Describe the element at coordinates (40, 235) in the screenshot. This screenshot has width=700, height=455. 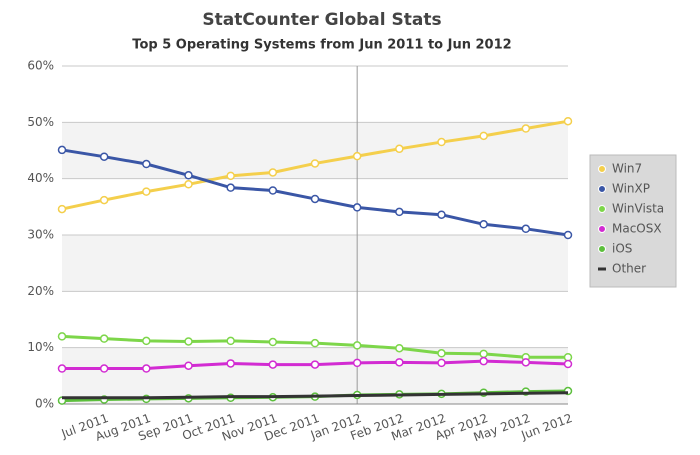
I see `y-tick-label: 30%` at that location.